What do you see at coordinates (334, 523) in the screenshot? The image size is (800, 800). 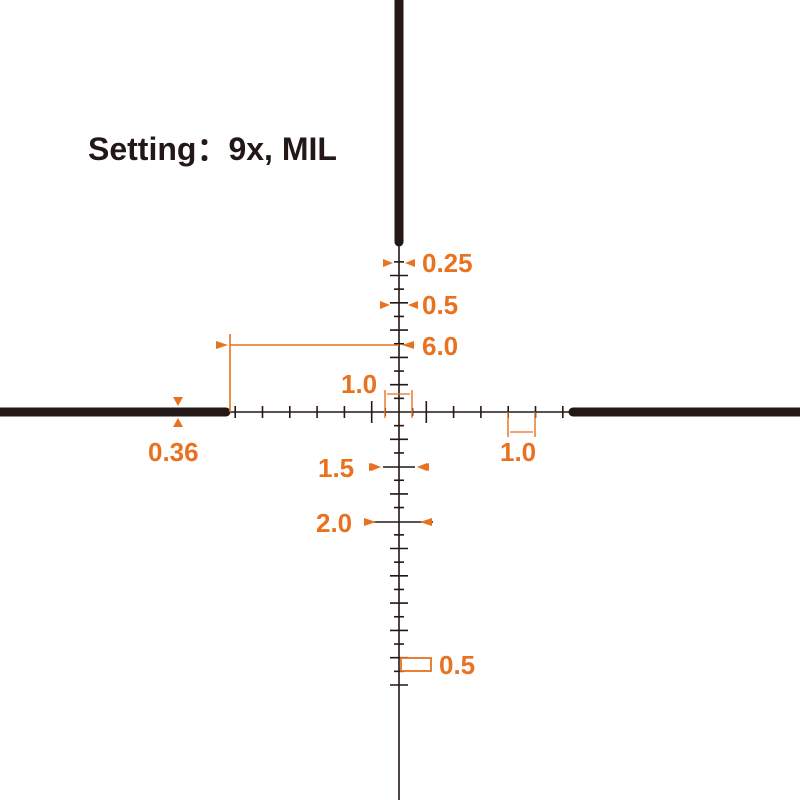 I see `label-hold-20: 2.0` at bounding box center [334, 523].